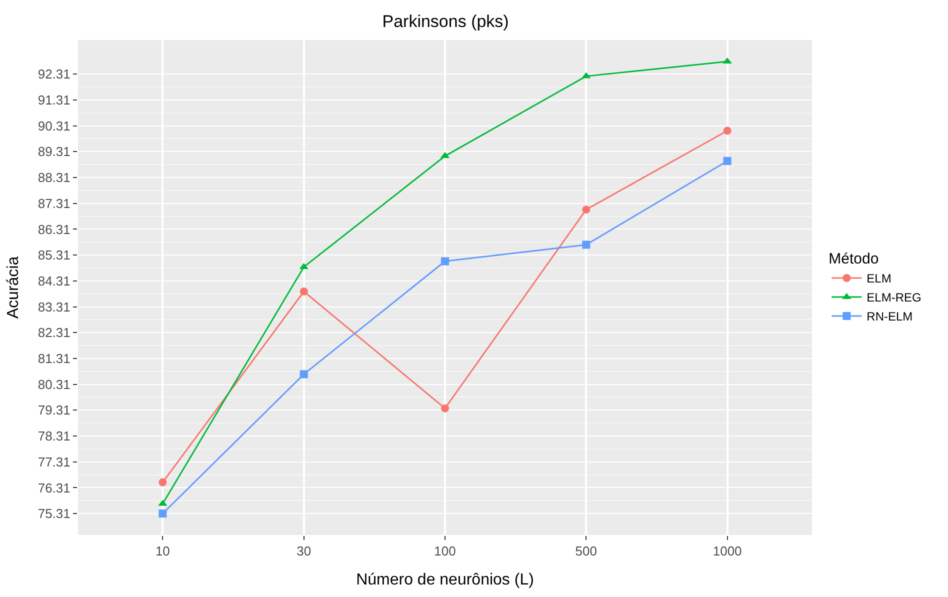 This screenshot has height=597, width=948. Describe the element at coordinates (879, 279) in the screenshot. I see `legend-label: ELM` at that location.